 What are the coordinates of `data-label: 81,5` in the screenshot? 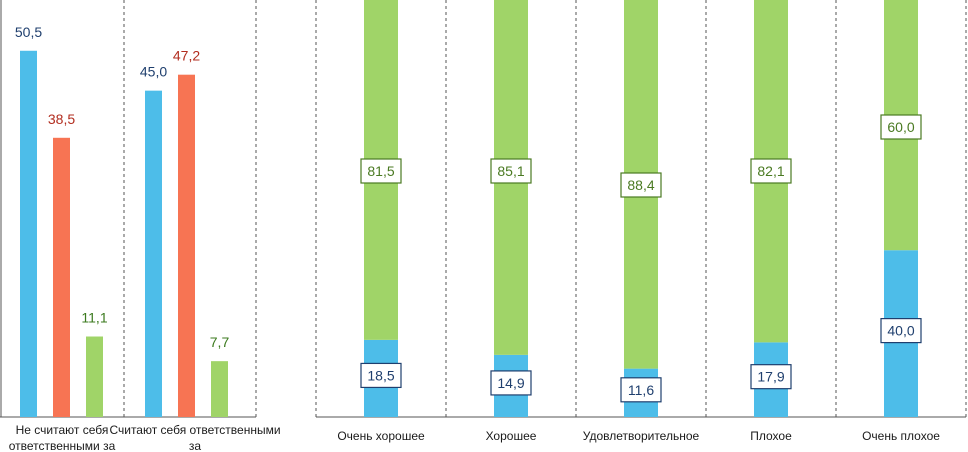 It's located at (380, 171).